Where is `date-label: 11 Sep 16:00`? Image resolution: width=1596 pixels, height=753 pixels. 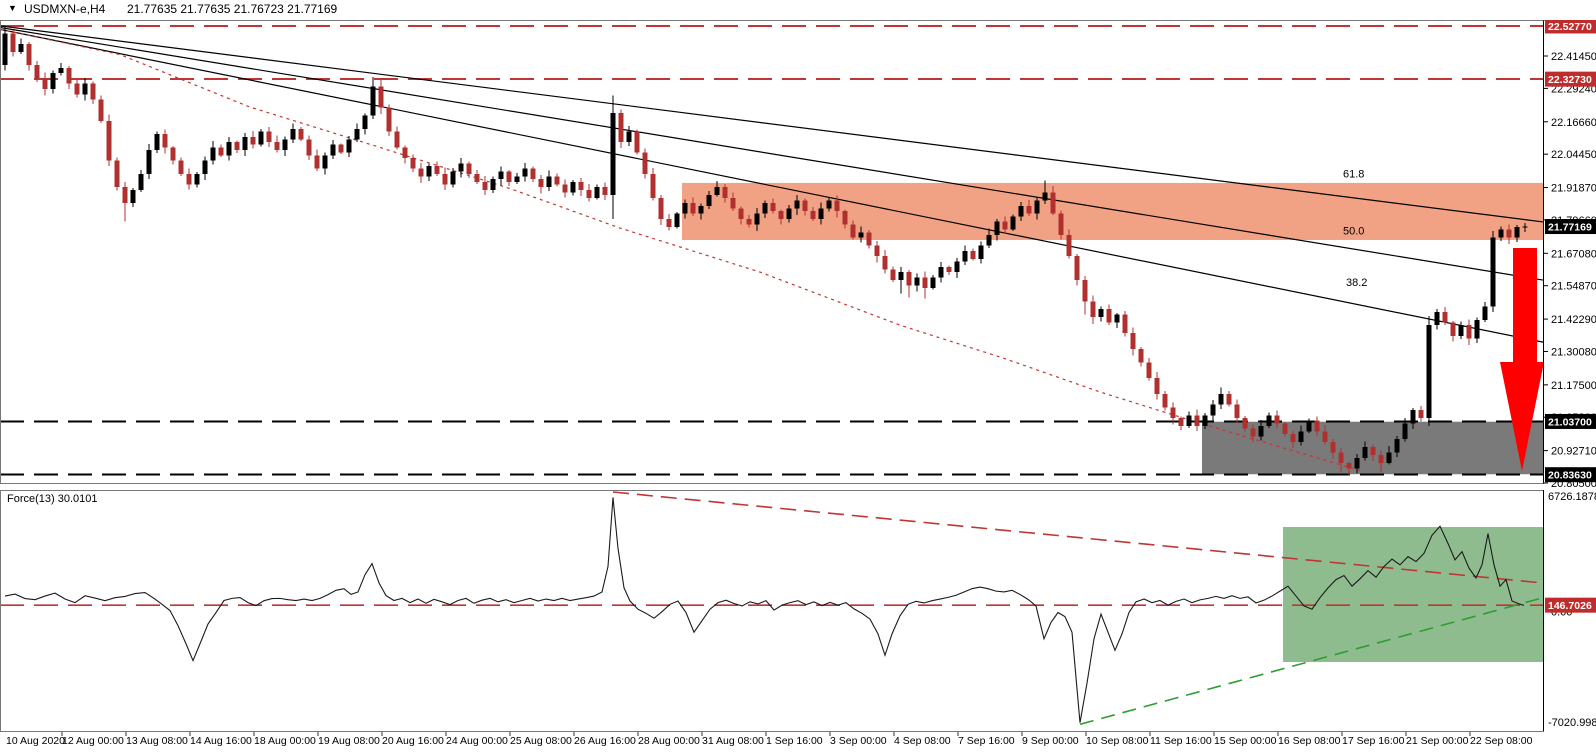 date-label: 11 Sep 16:00 is located at coordinates (1181, 741).